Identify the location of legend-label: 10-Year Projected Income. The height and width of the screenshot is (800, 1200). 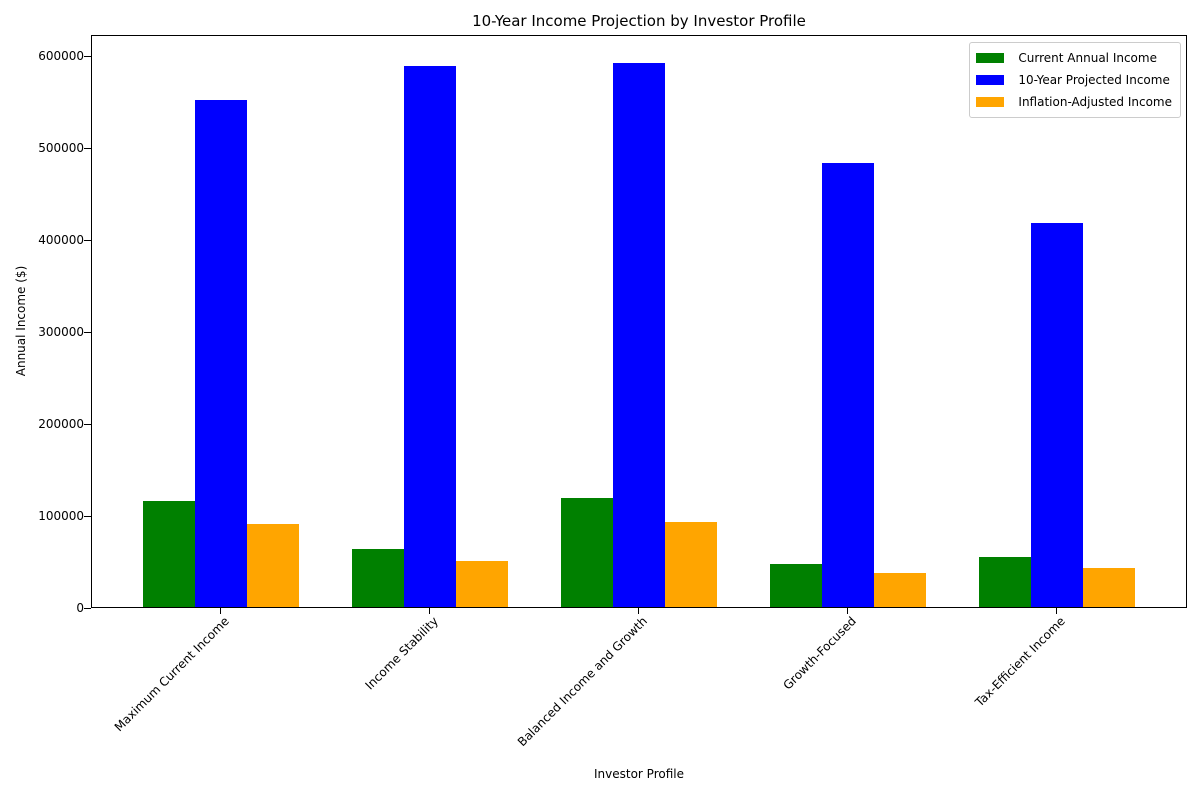
(1094, 80).